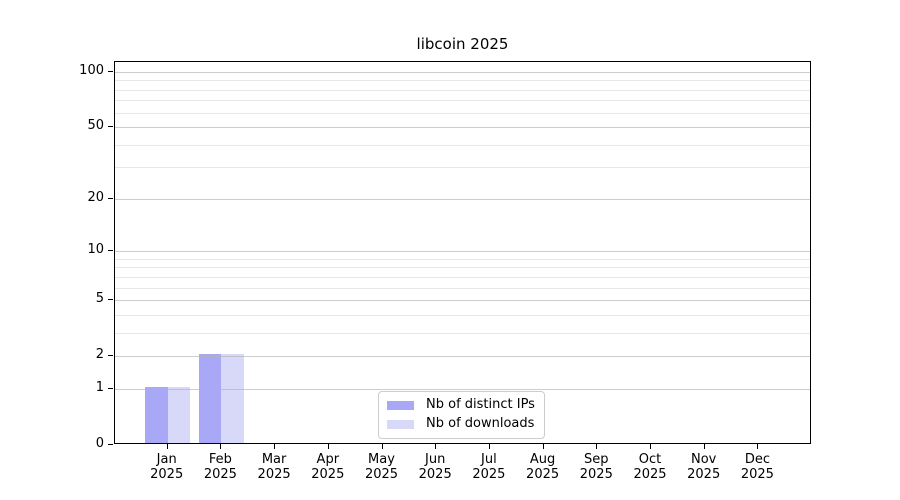  Describe the element at coordinates (99, 299) in the screenshot. I see `y-tick-label-5: 5` at that location.